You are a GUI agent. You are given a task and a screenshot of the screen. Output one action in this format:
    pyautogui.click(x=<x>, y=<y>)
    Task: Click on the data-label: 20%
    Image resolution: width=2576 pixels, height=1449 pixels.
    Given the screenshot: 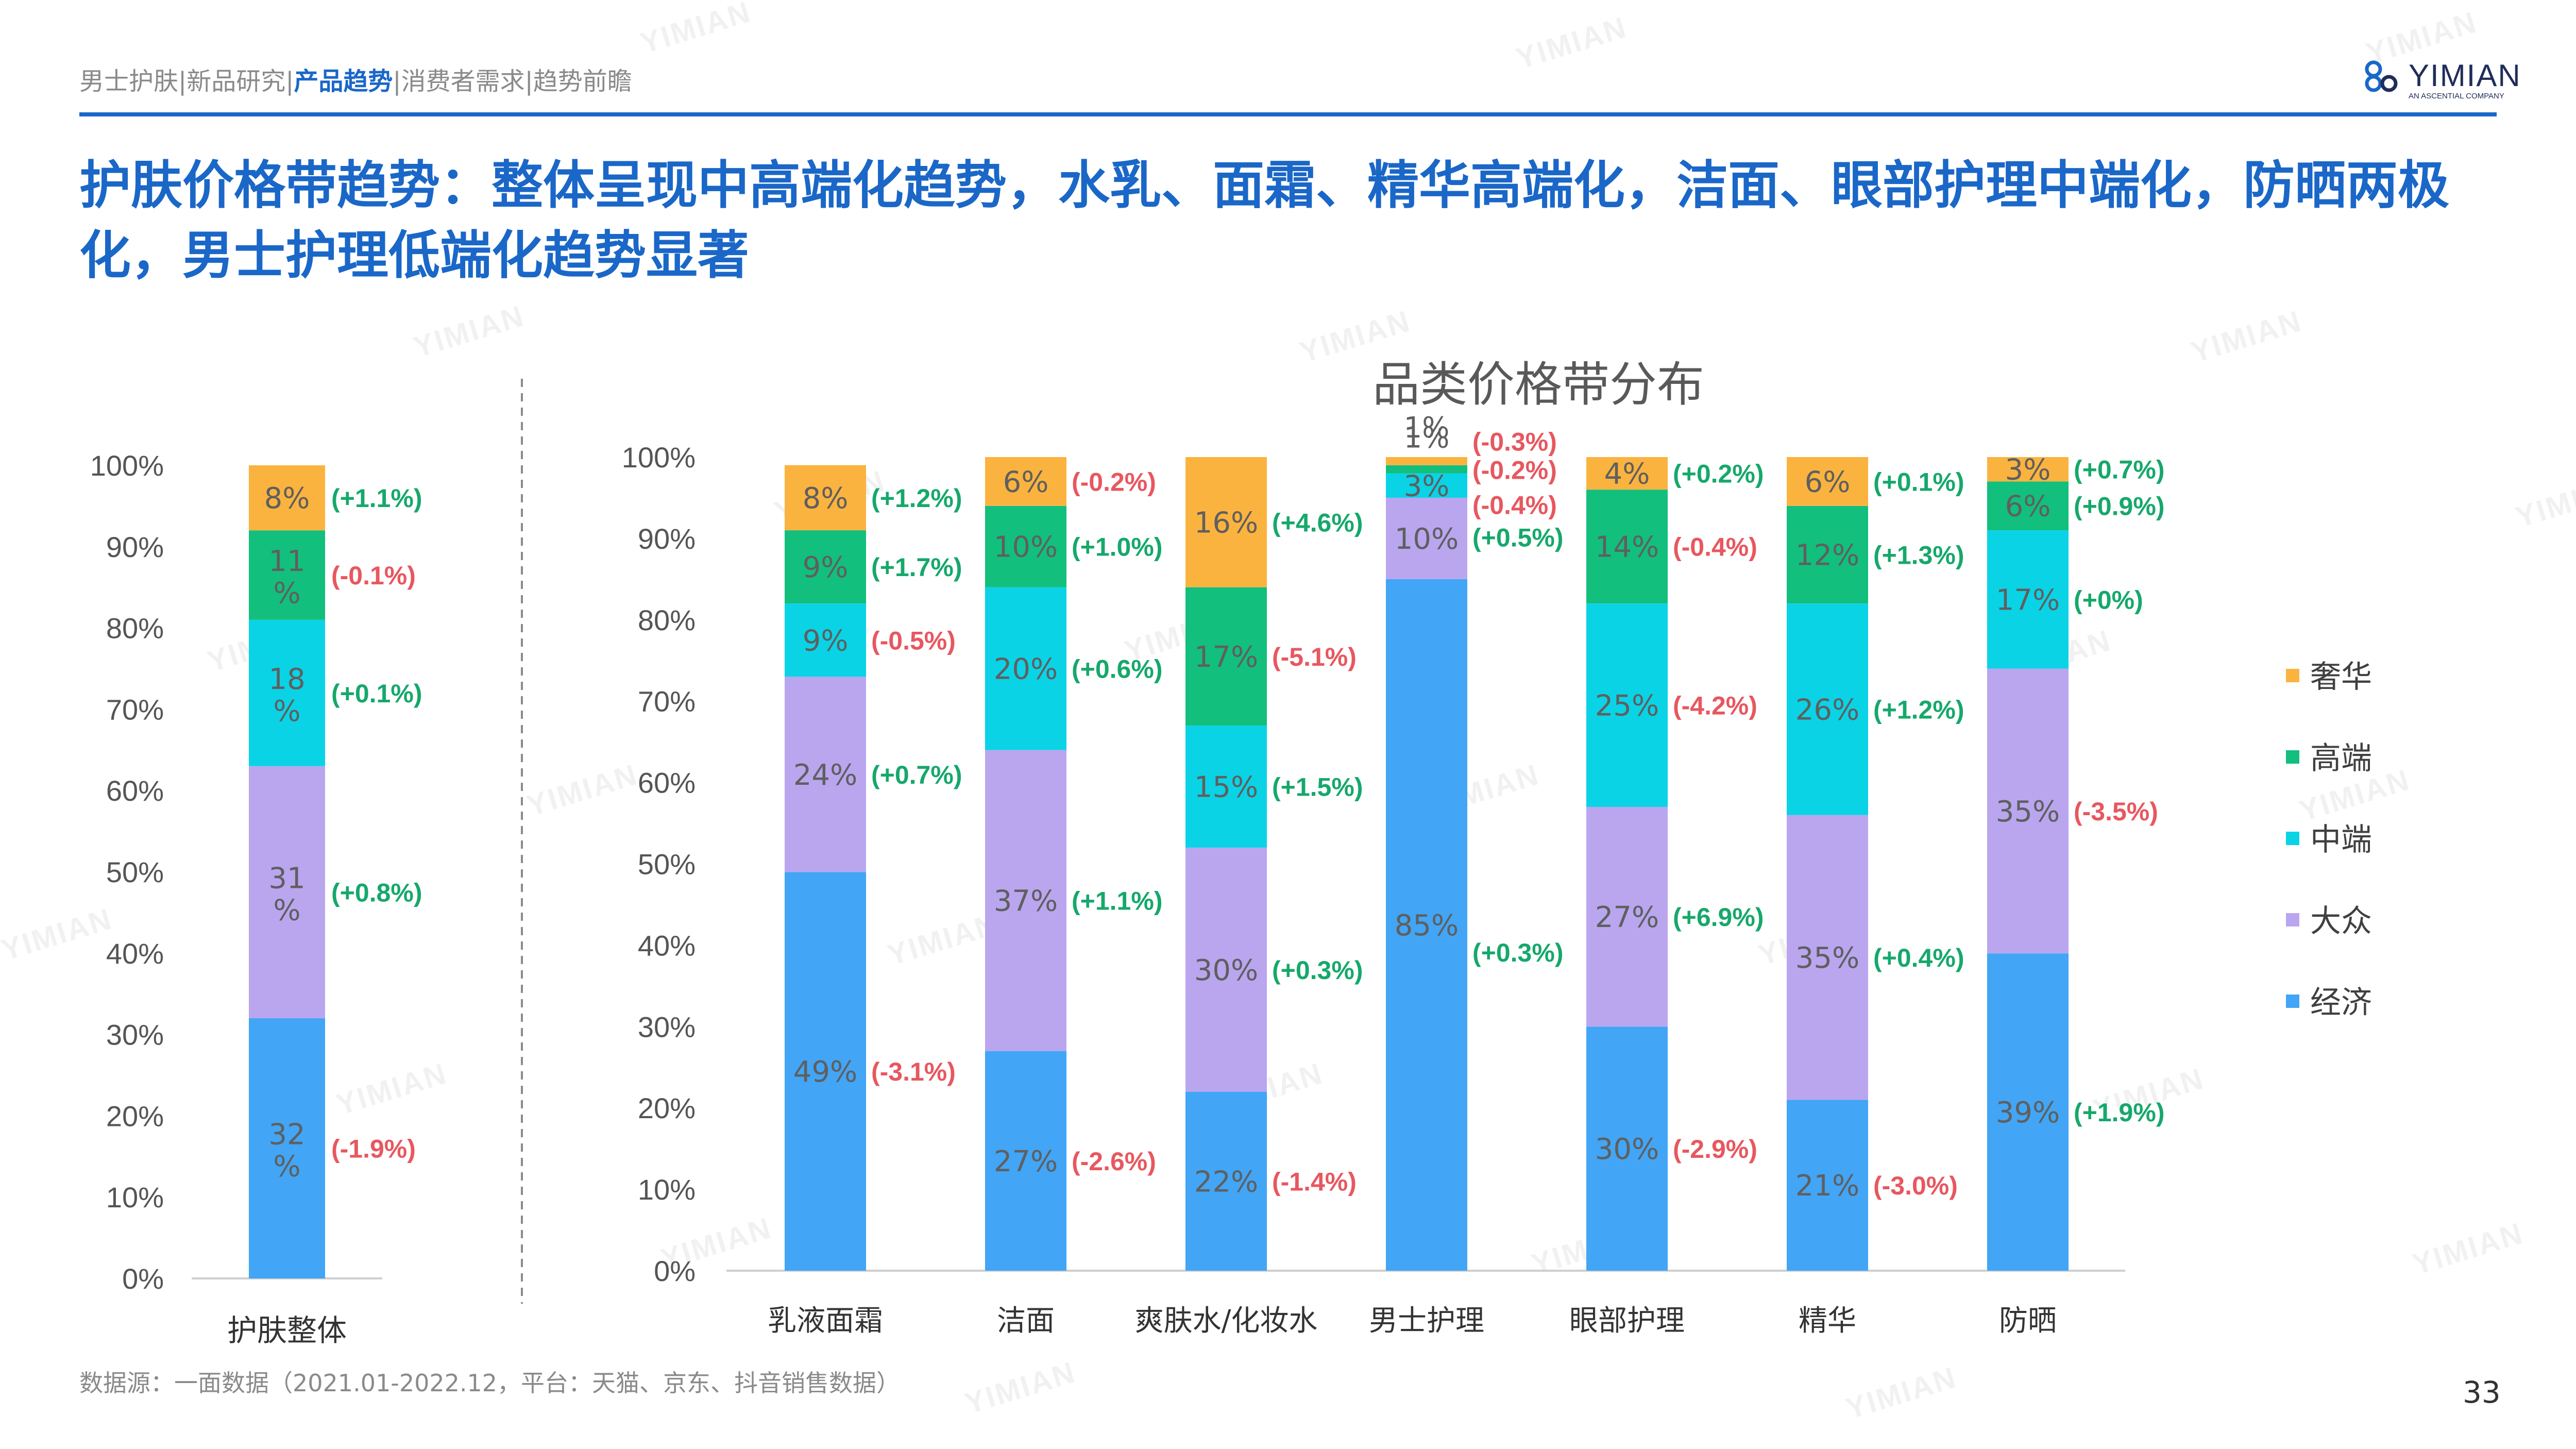 What is the action you would take?
    pyautogui.click(x=1026, y=669)
    